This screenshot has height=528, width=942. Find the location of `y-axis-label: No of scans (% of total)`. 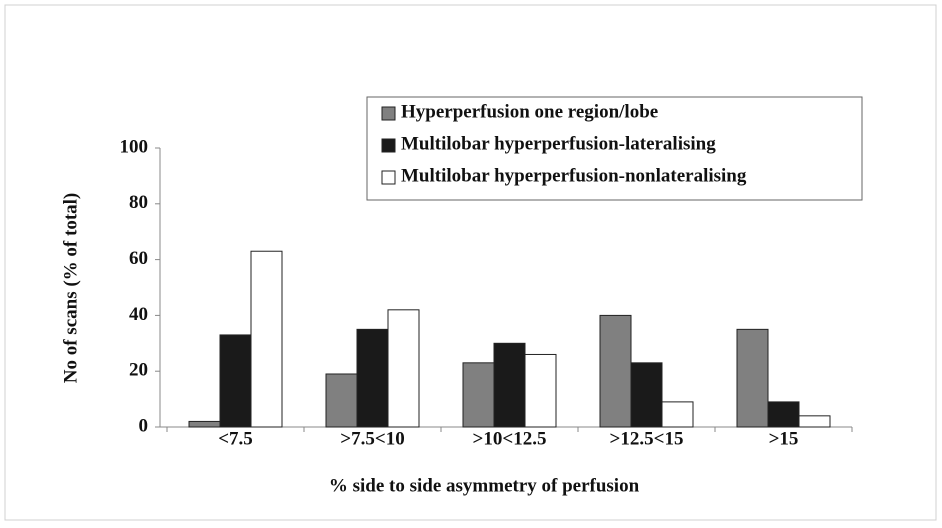

y-axis-label: No of scans (% of total) is located at coordinates (70, 288).